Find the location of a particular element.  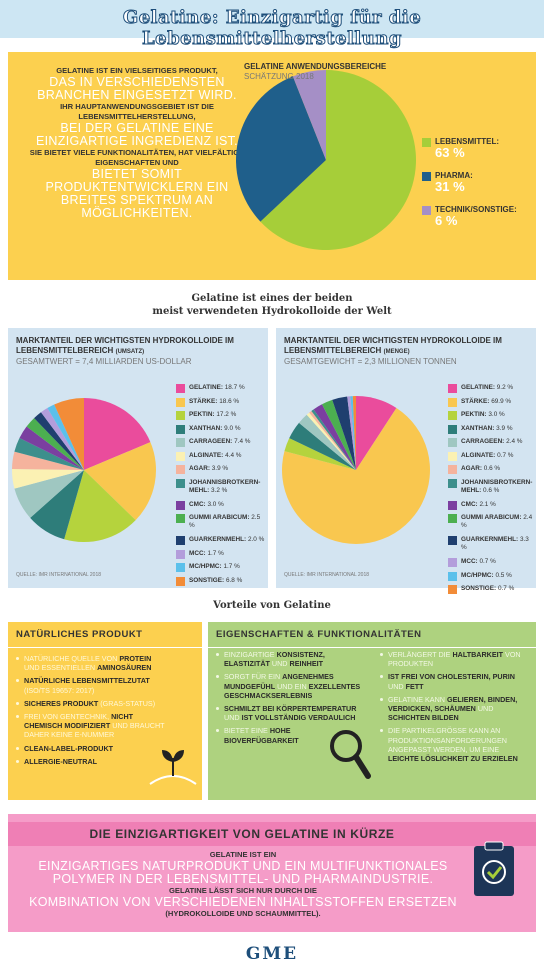

legend-value: 2.1 % is located at coordinates (487, 504).